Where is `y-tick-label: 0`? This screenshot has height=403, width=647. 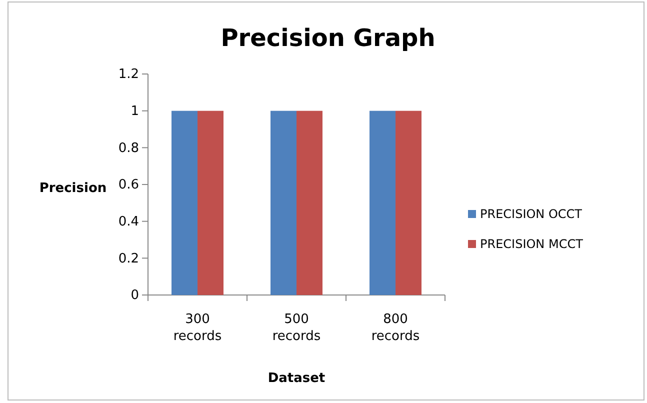
y-tick-label: 0 is located at coordinates (134, 296).